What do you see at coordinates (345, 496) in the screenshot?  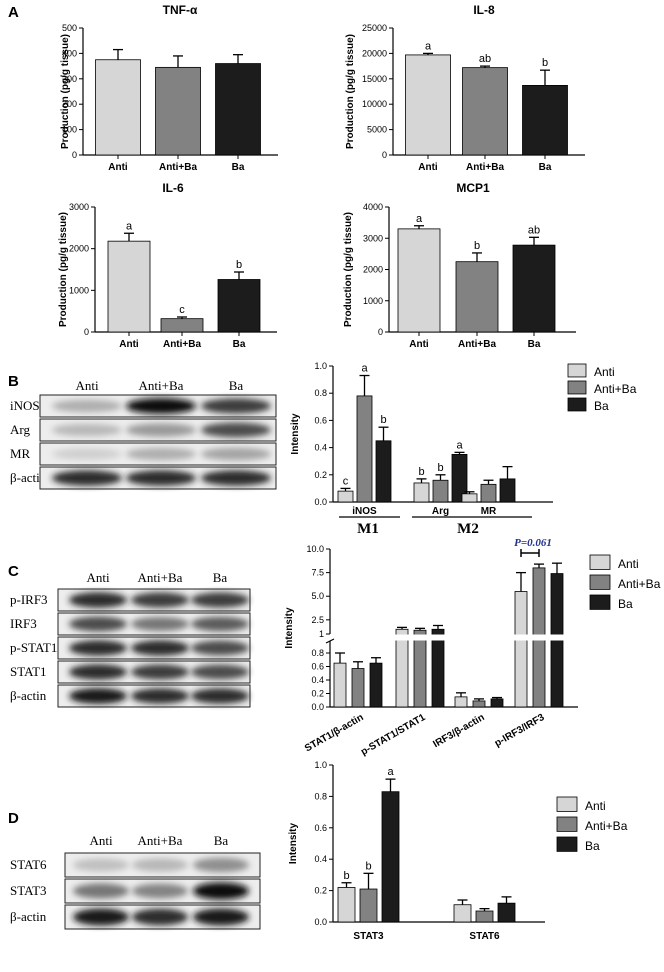 I see `bar-inos-anti` at bounding box center [345, 496].